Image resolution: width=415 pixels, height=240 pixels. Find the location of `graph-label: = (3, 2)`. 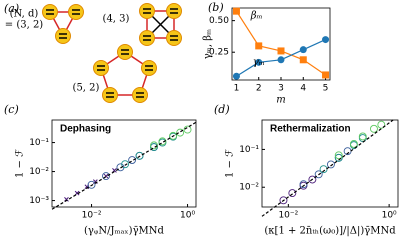

graph-label: = (3, 2) is located at coordinates (24, 25).